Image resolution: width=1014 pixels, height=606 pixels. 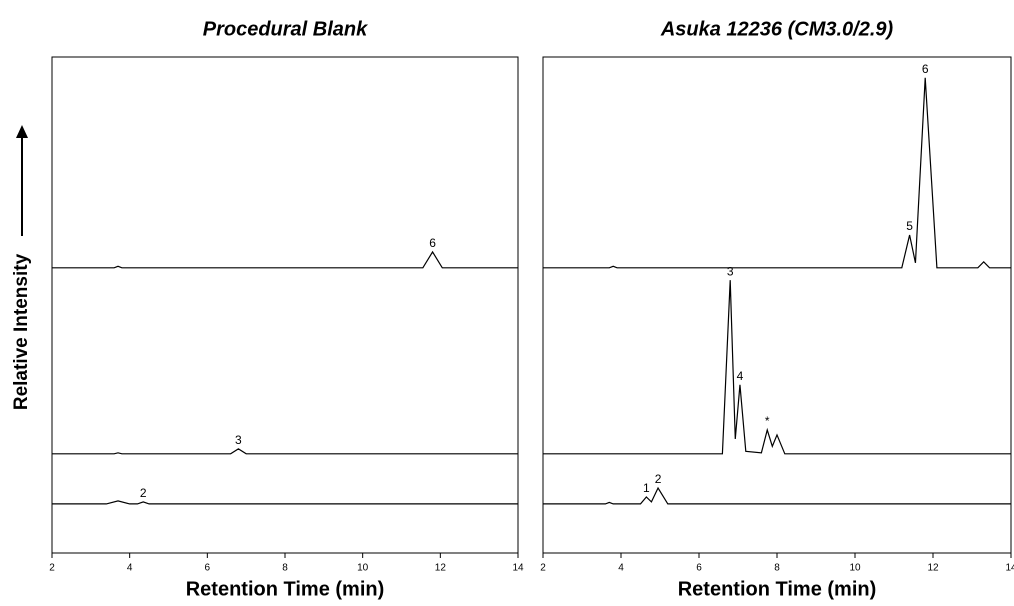 I want to click on peak-label: 1, so click(x=646, y=488).